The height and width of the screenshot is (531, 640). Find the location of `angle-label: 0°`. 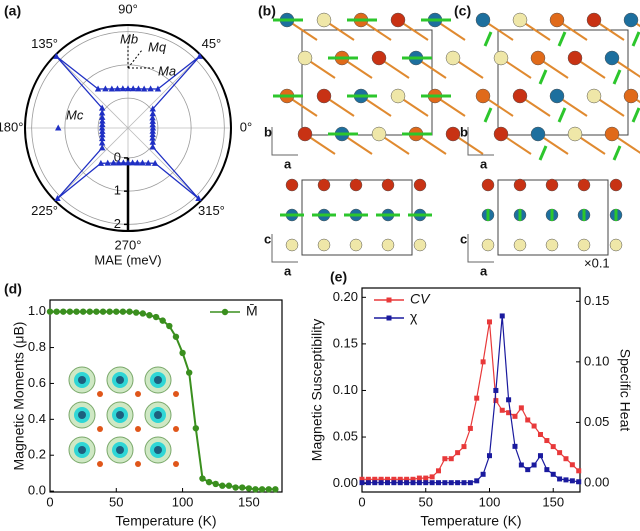

angle-label: 0° is located at coordinates (246, 126).